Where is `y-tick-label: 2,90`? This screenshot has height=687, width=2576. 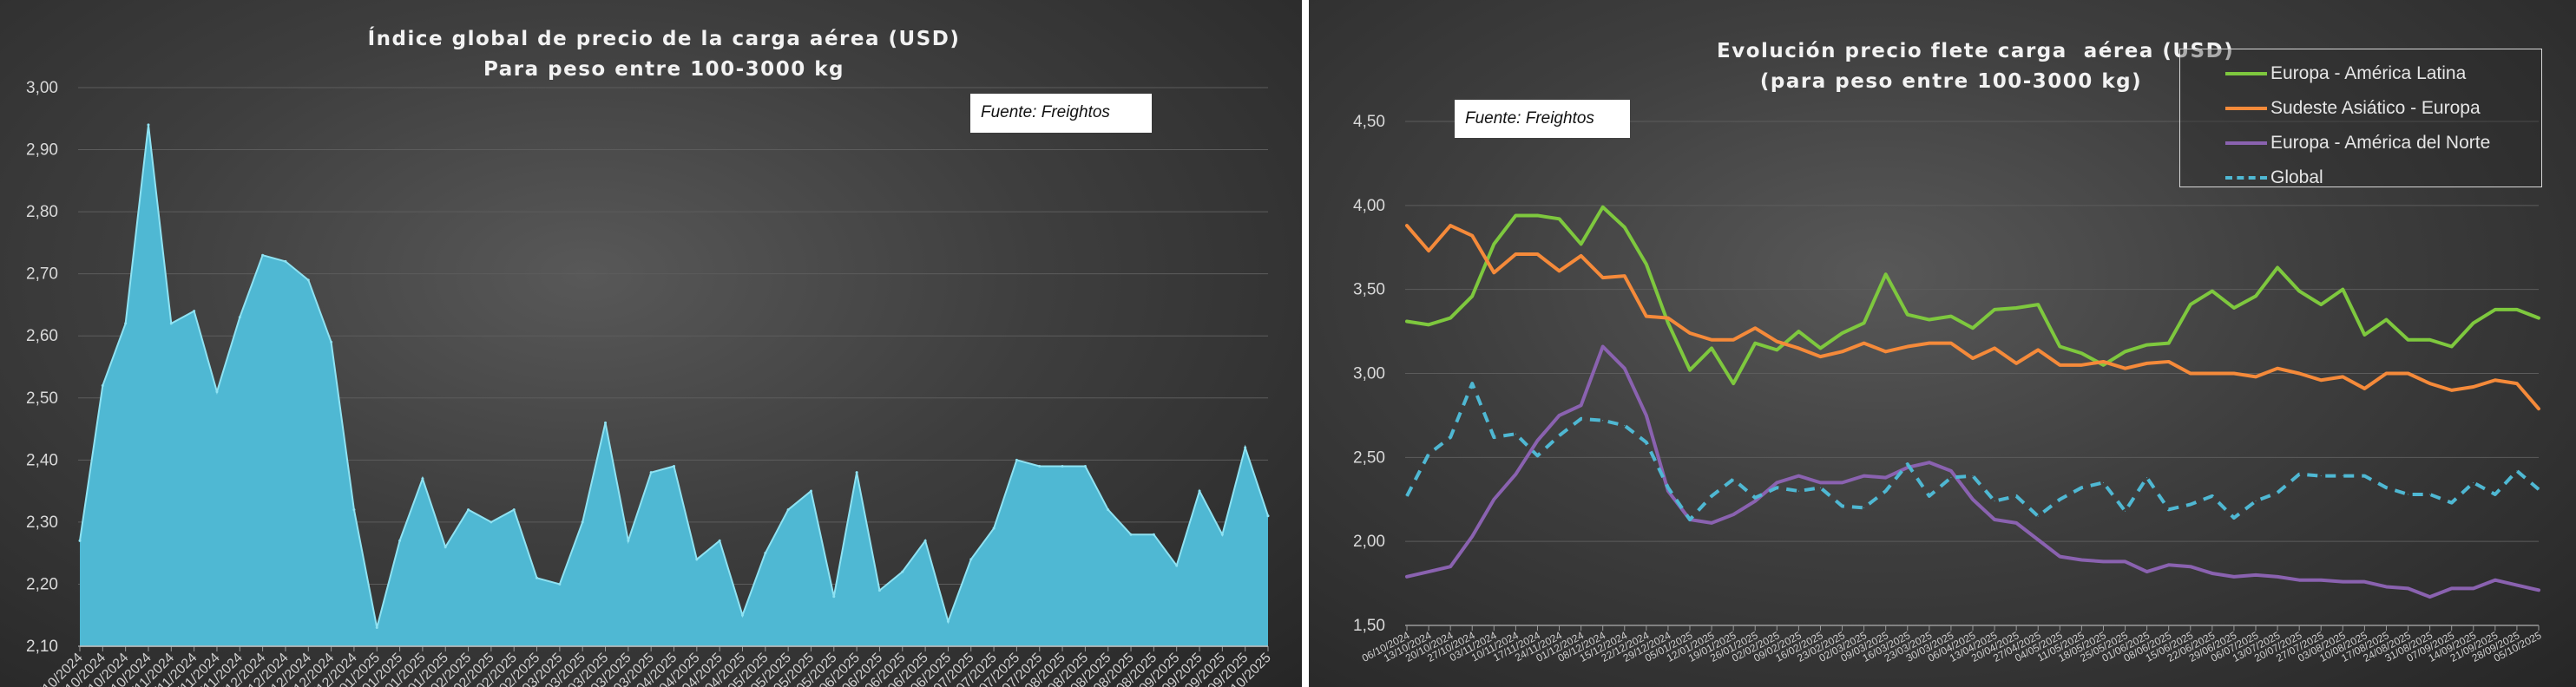
y-tick-label: 2,90 is located at coordinates (42, 150).